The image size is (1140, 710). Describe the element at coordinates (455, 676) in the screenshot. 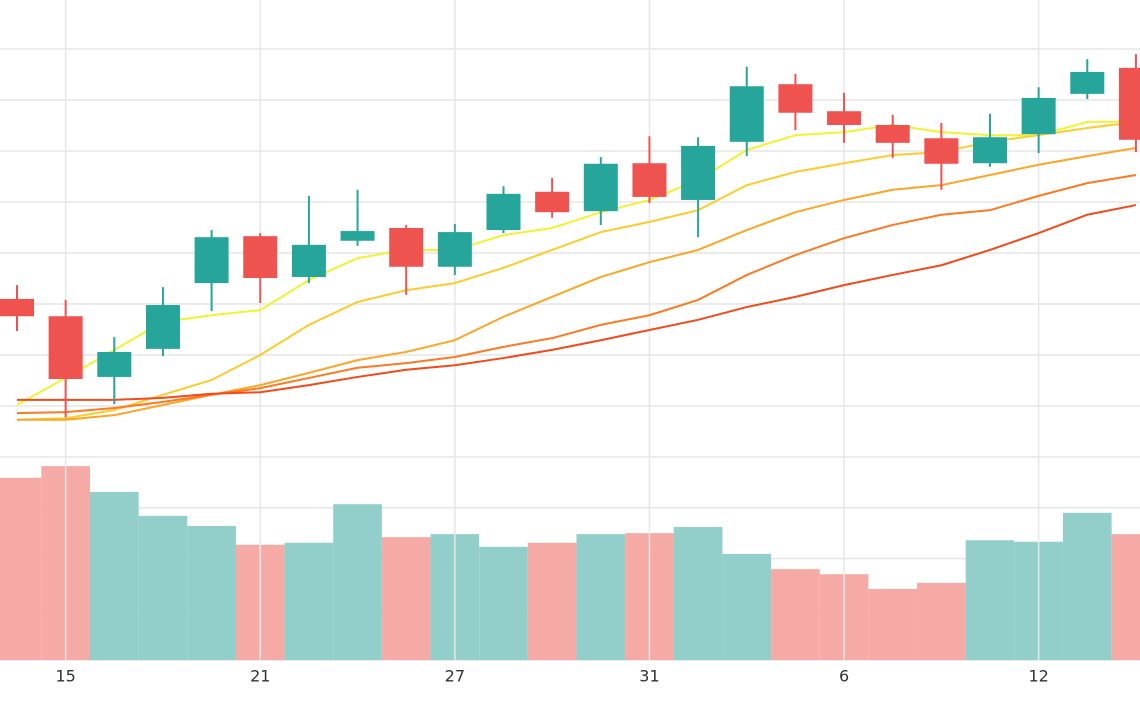

I see `x-tick-label: 27` at that location.